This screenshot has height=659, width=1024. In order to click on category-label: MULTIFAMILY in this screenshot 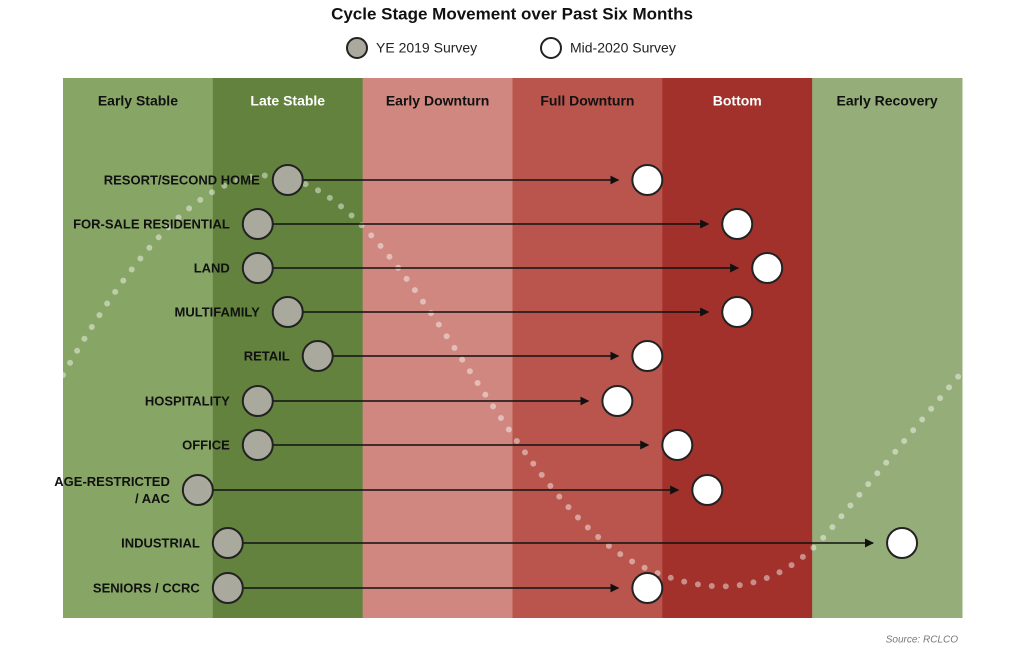, I will do `click(217, 312)`.